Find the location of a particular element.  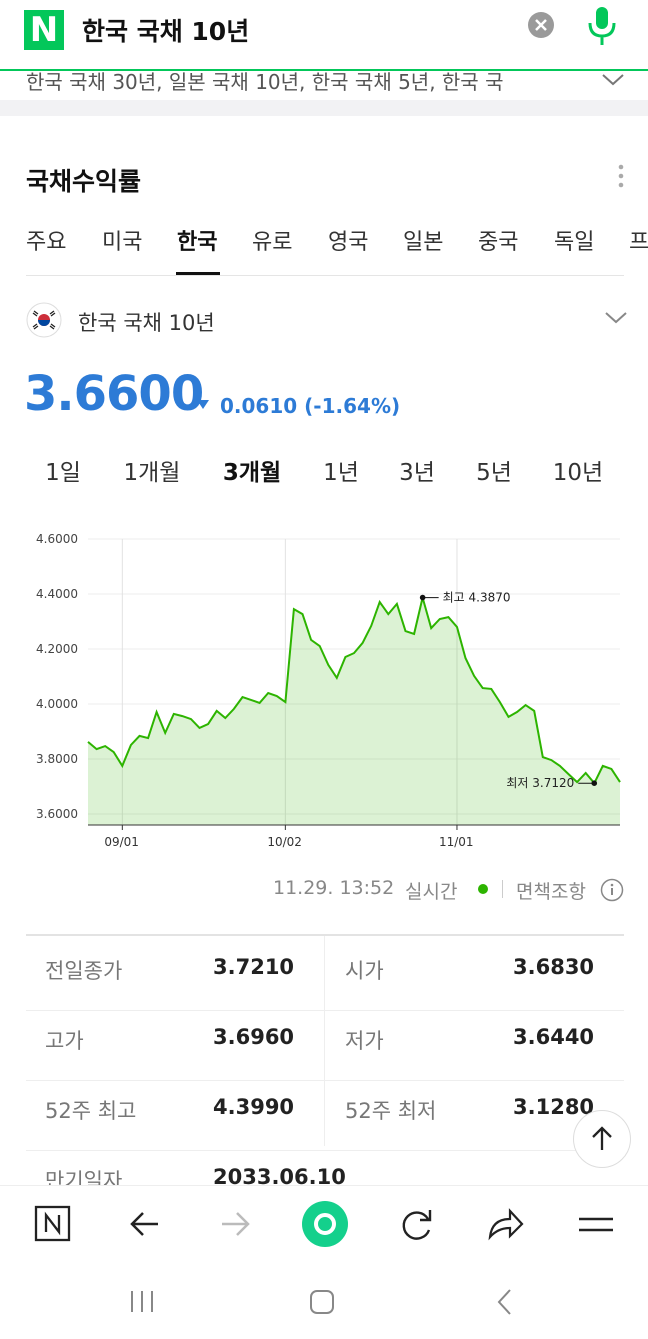

suggestions: 한국 국채 30년, 일본 국채 10년, 한국 국채 5년, 한국 국 is located at coordinates (265, 82).